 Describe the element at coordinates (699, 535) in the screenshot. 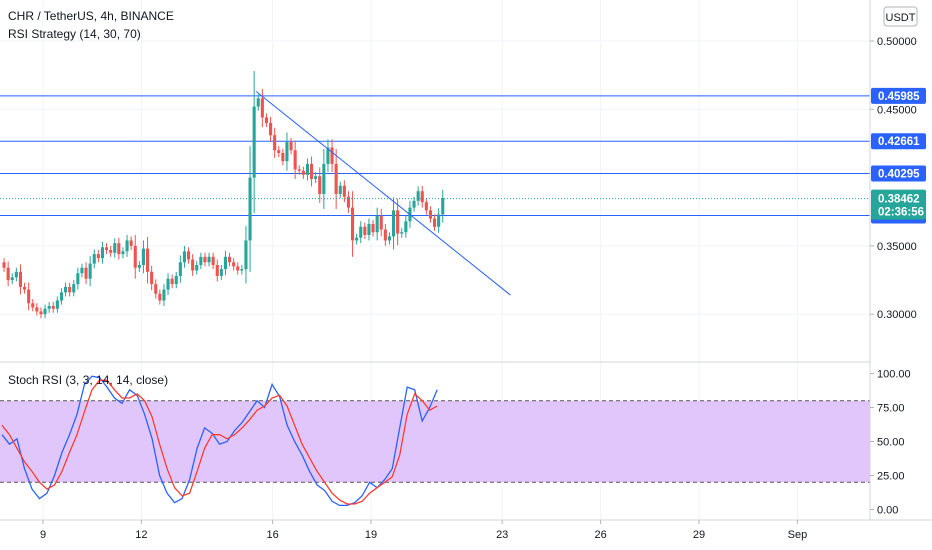

I see `time-tick-6: 29` at that location.